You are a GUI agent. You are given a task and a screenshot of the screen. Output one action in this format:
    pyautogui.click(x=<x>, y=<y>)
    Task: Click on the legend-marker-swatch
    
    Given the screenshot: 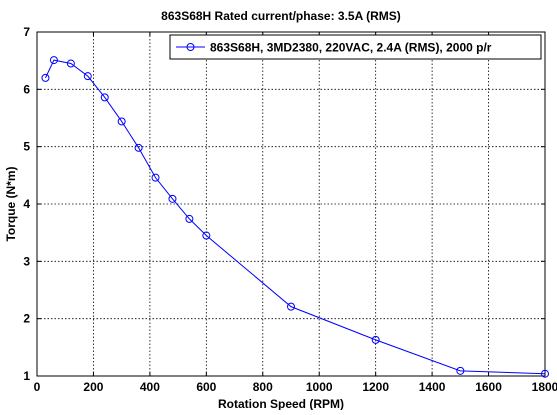 What is the action you would take?
    pyautogui.click(x=190, y=47)
    